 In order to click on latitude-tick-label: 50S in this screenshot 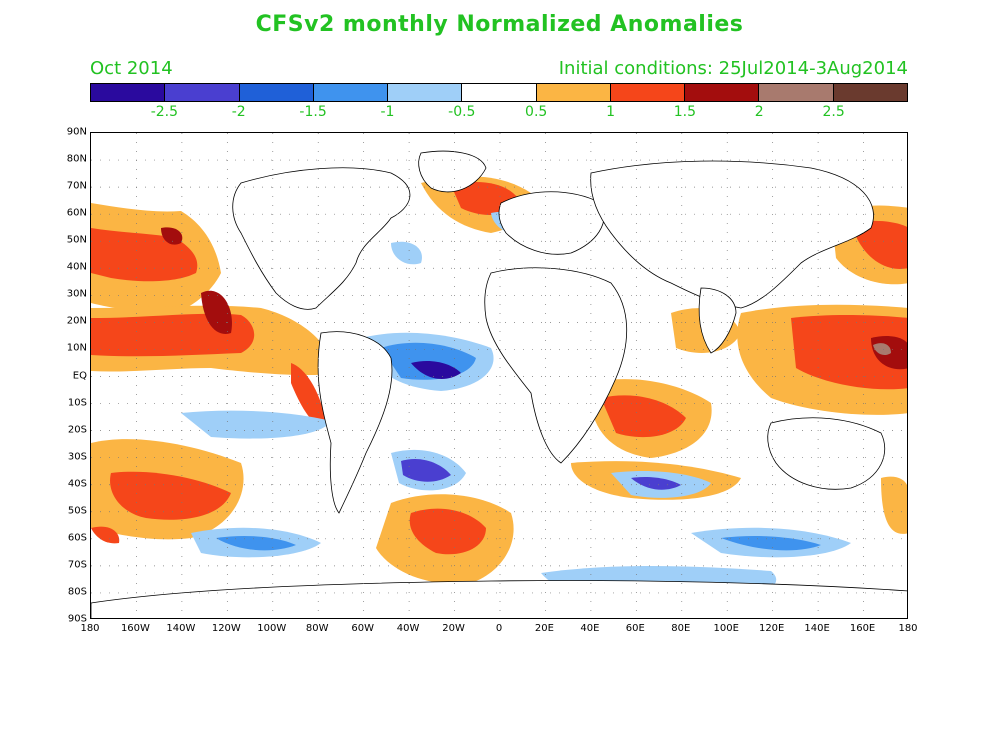, I will do `click(77, 511)`.